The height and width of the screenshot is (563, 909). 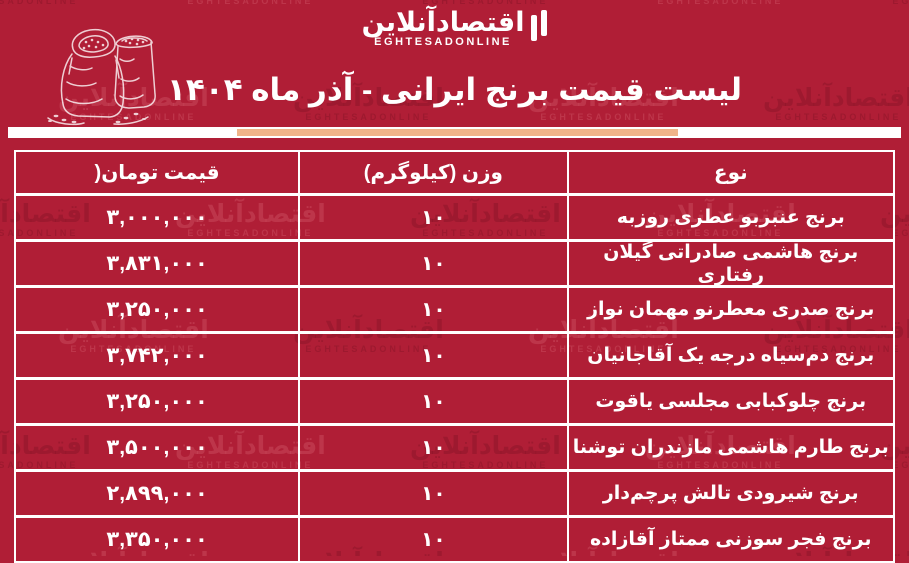 What do you see at coordinates (731, 401) in the screenshot?
I see `cell-type: برنج چلوکبابی مجلسی یاقوت` at bounding box center [731, 401].